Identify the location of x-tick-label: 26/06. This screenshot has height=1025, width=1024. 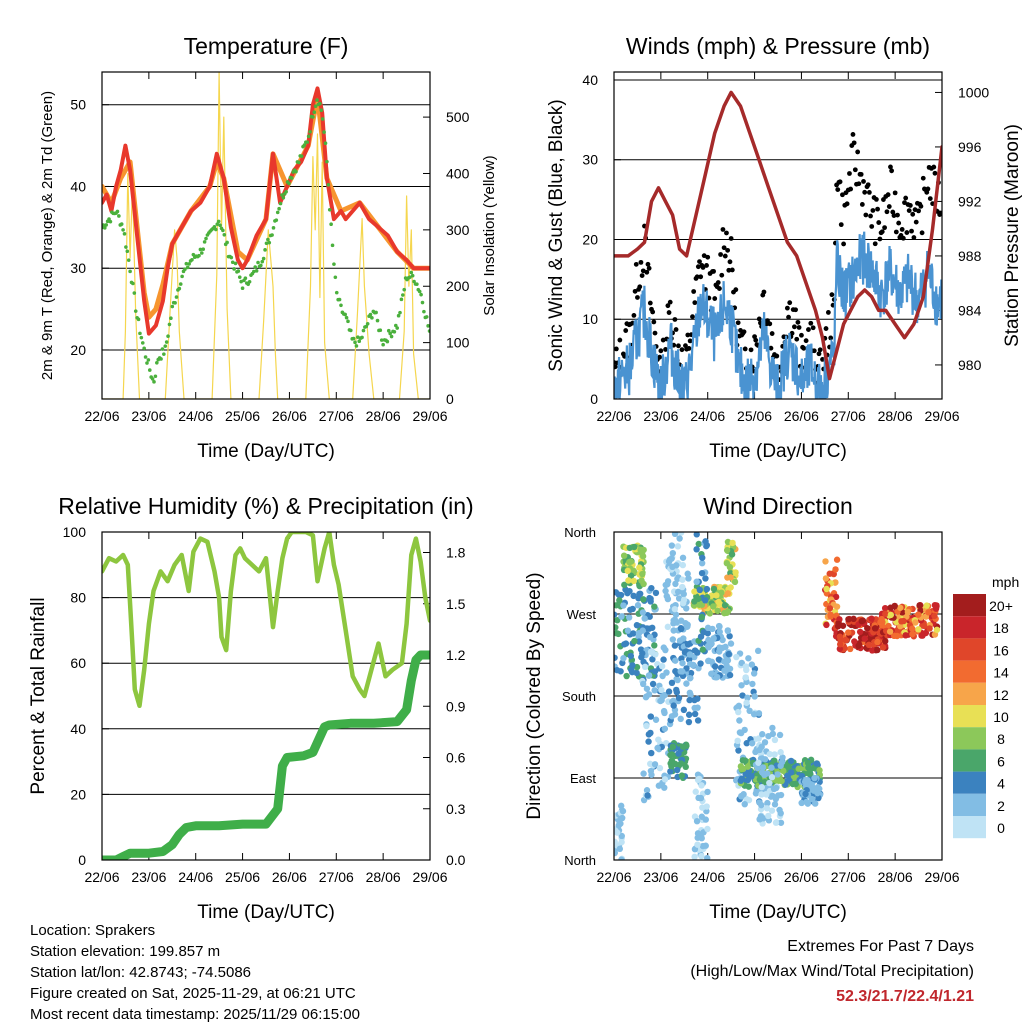
(801, 877).